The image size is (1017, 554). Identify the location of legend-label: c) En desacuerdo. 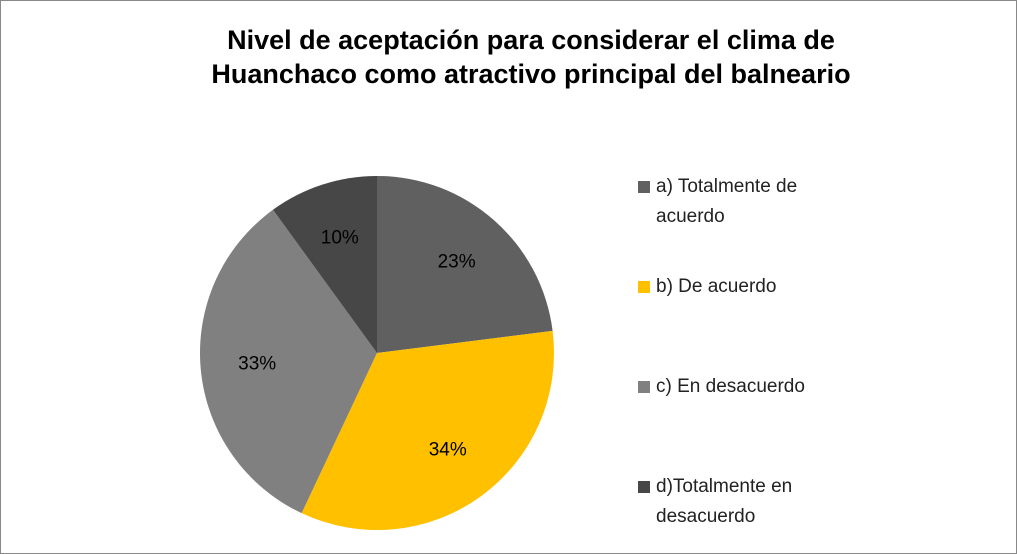
(730, 386).